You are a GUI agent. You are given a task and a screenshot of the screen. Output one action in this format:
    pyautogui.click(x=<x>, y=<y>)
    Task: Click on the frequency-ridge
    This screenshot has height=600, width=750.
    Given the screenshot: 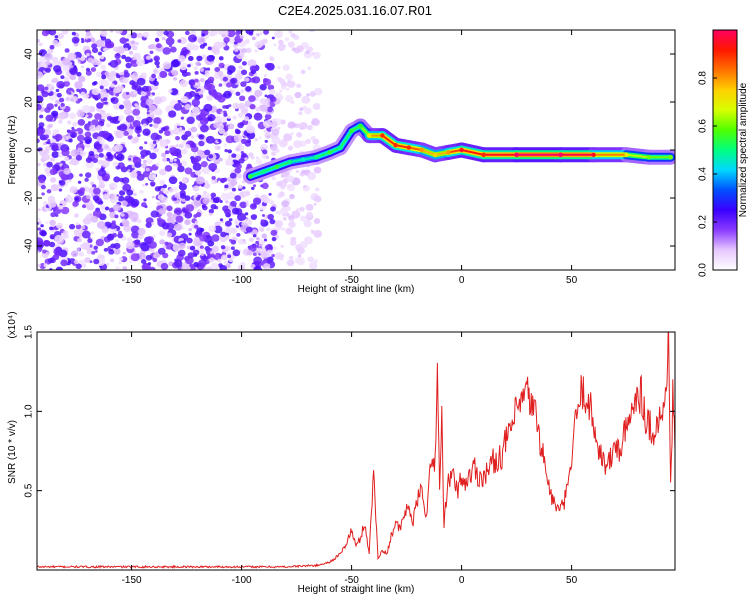 What is the action you would take?
    pyautogui.click(x=458, y=151)
    